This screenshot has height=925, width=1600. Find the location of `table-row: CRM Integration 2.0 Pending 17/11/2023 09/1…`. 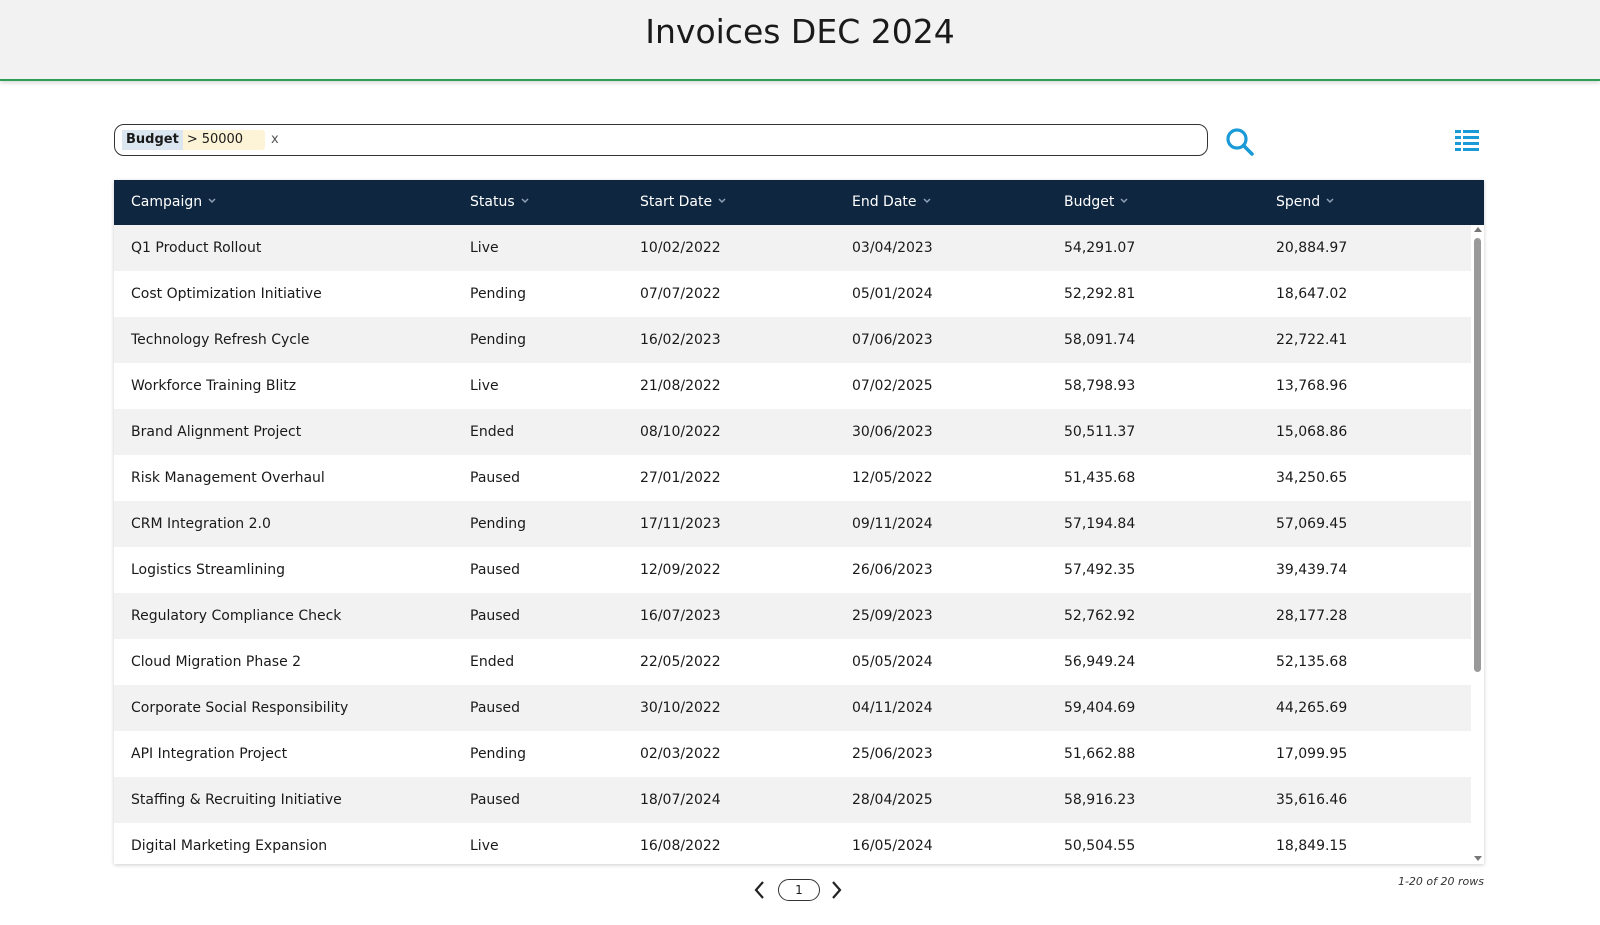

table-row: CRM Integration 2.0 Pending 17/11/2023 09/1… is located at coordinates (792, 524).